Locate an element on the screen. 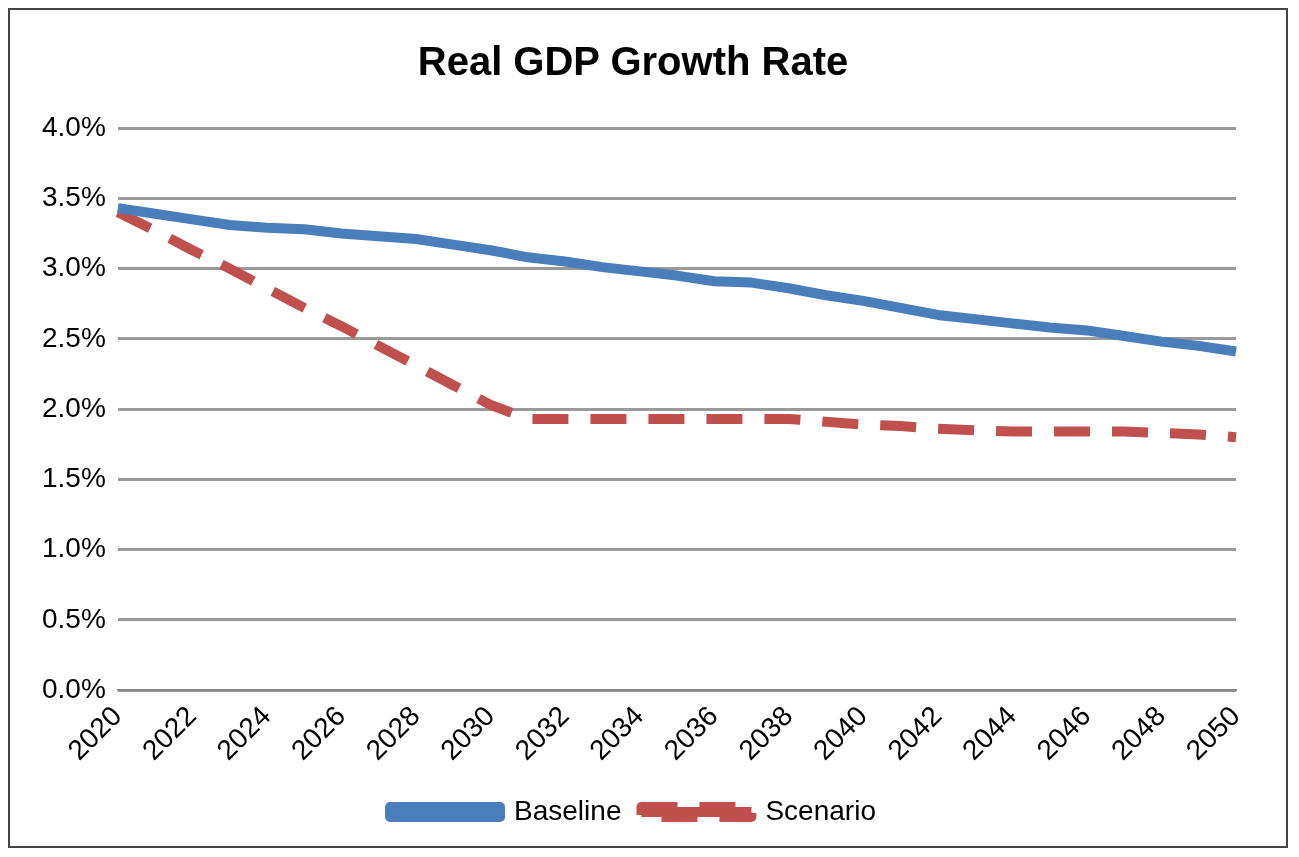  y-tick-label: 4.0% is located at coordinates (73, 126).